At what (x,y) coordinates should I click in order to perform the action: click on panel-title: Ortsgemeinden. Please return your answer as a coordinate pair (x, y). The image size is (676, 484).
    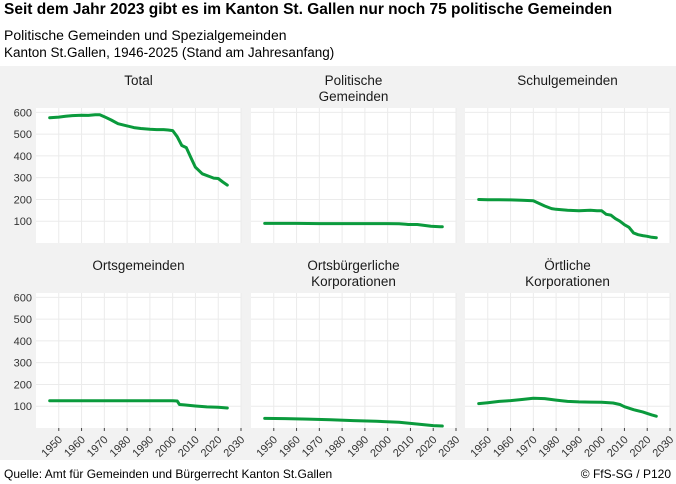
    Looking at the image, I should click on (138, 265).